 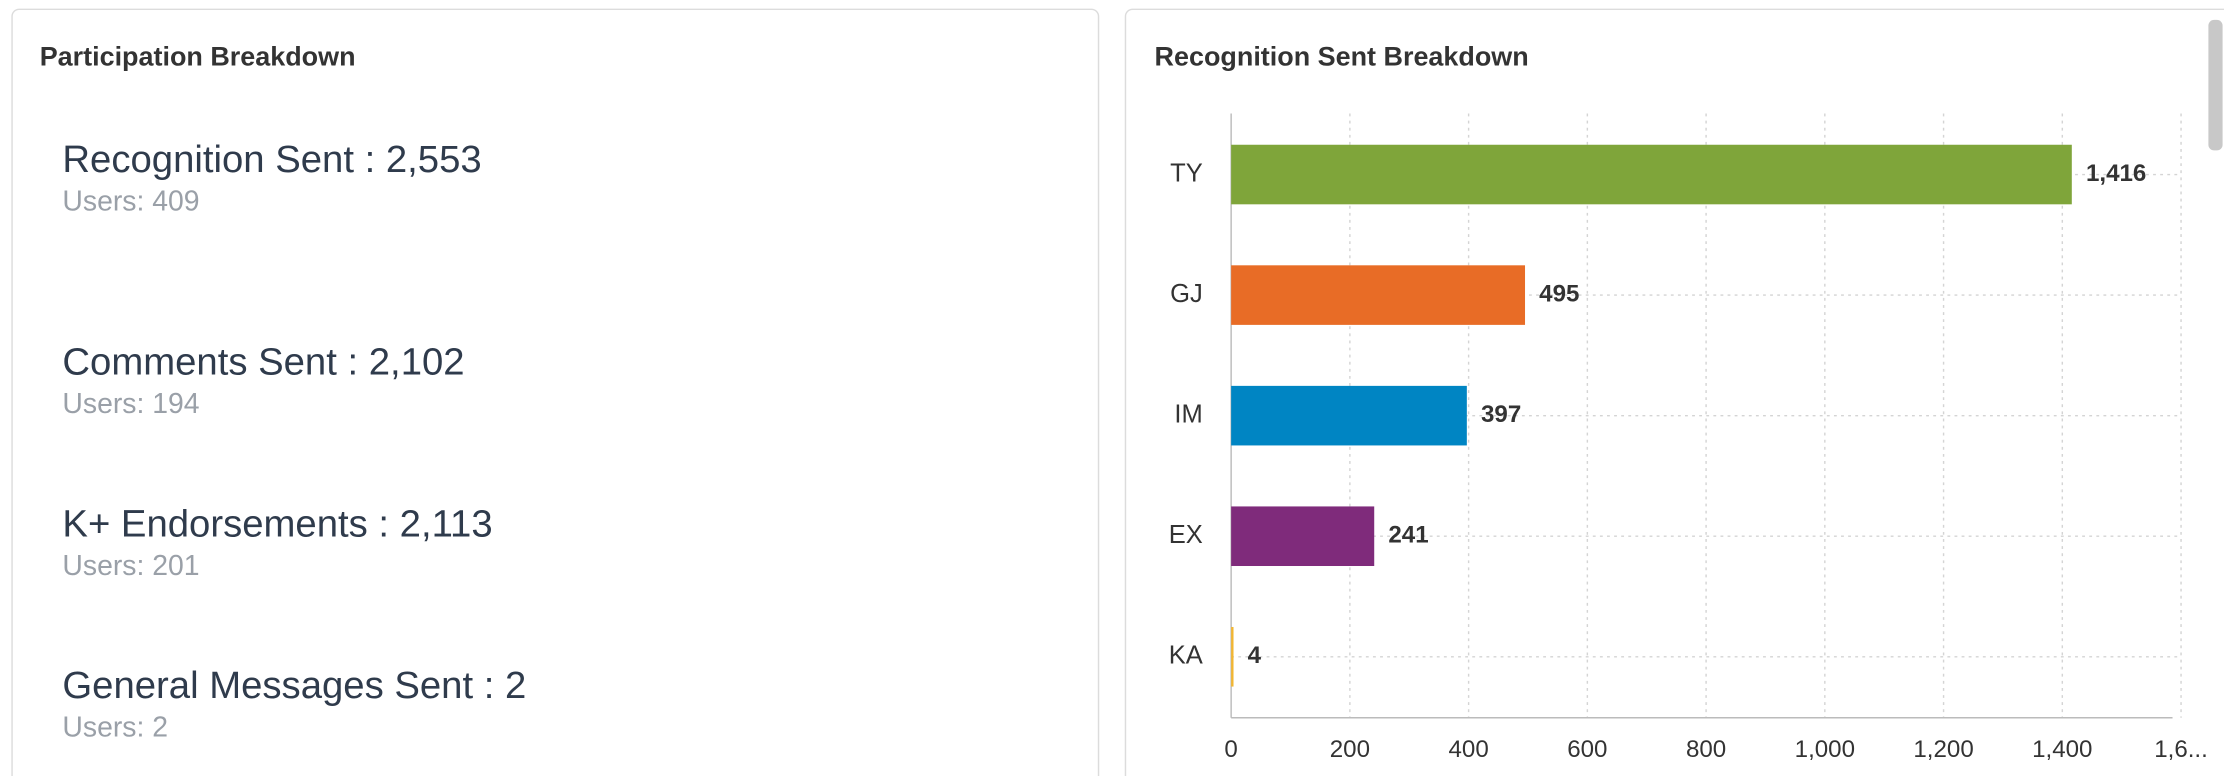 What do you see at coordinates (1501, 414) in the screenshot?
I see `value-label: 397` at bounding box center [1501, 414].